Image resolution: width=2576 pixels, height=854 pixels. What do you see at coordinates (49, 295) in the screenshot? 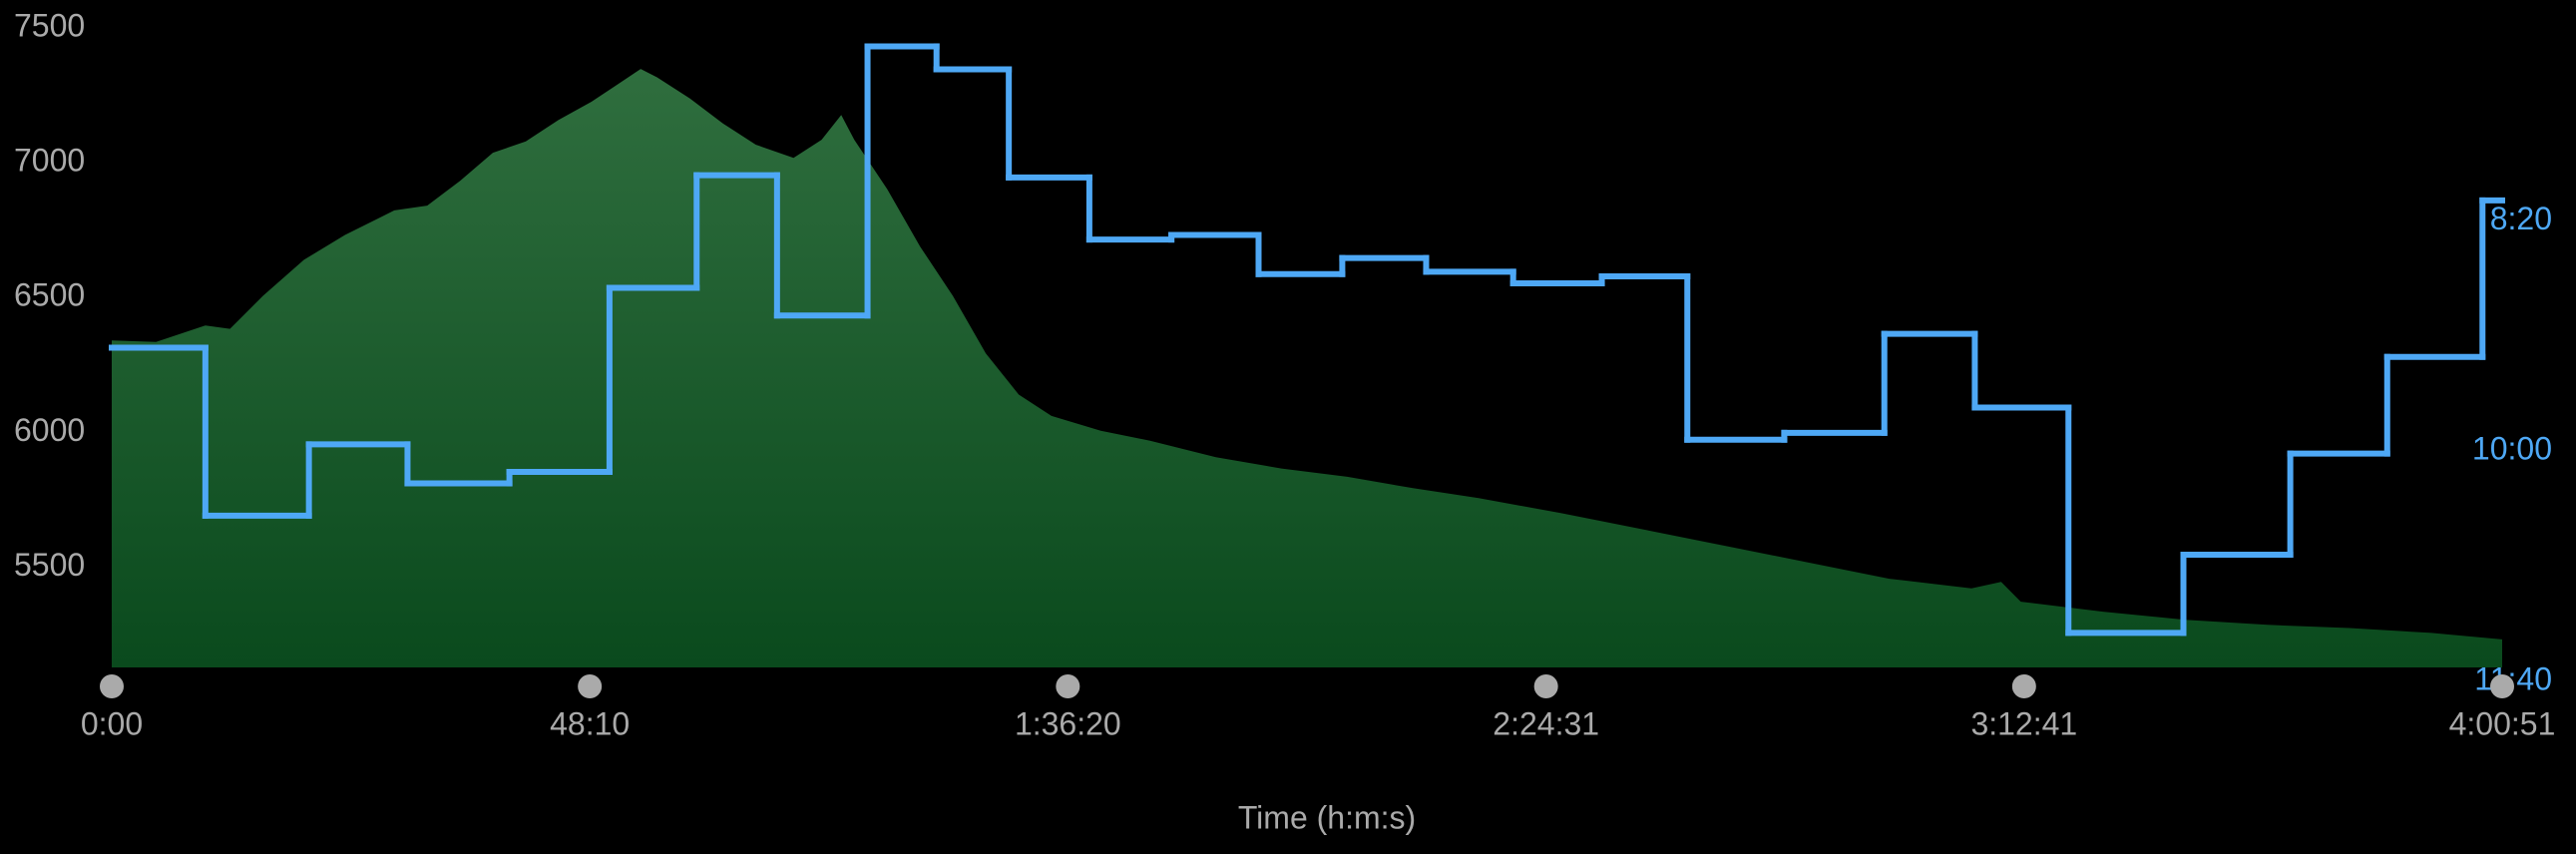
I see `y-tick-label: 6500` at bounding box center [49, 295].